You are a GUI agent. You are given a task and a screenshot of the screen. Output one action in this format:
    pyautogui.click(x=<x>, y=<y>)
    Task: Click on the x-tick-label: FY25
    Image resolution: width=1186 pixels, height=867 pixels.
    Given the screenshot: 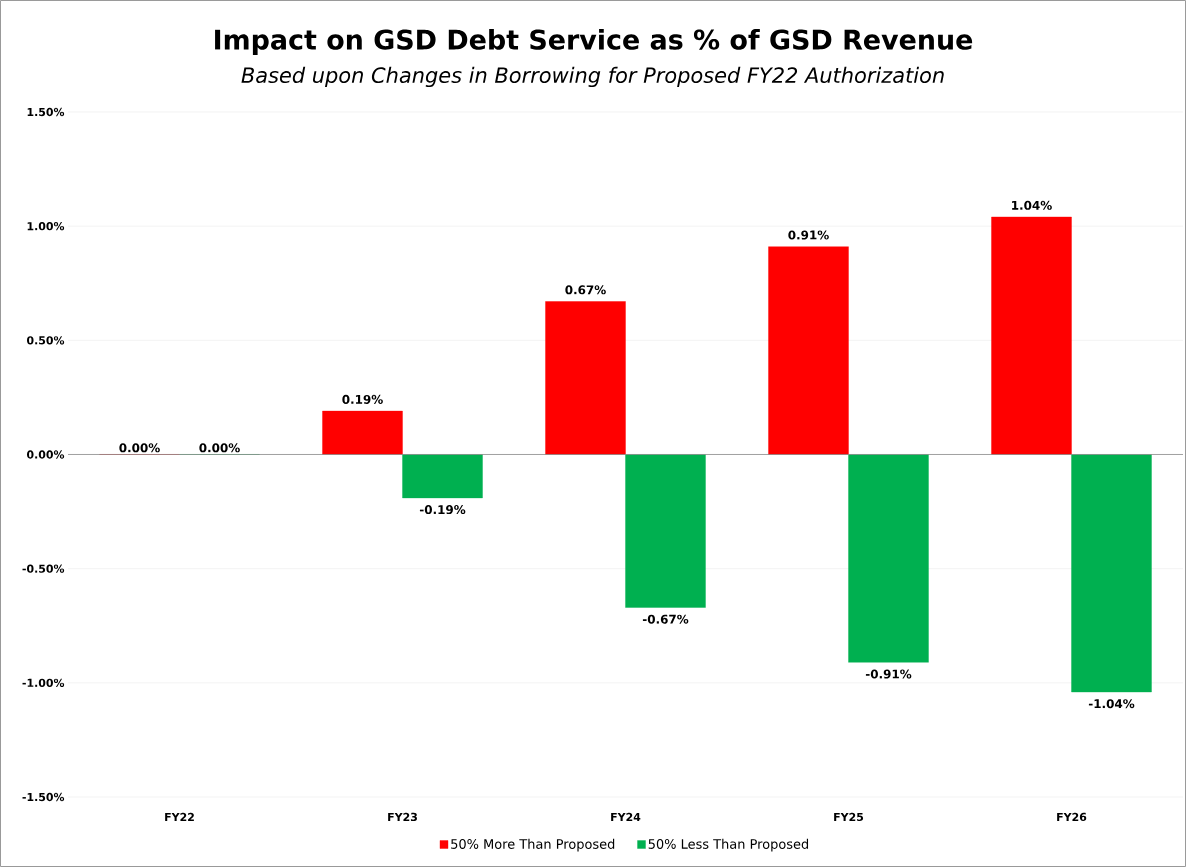 What is the action you would take?
    pyautogui.click(x=849, y=817)
    